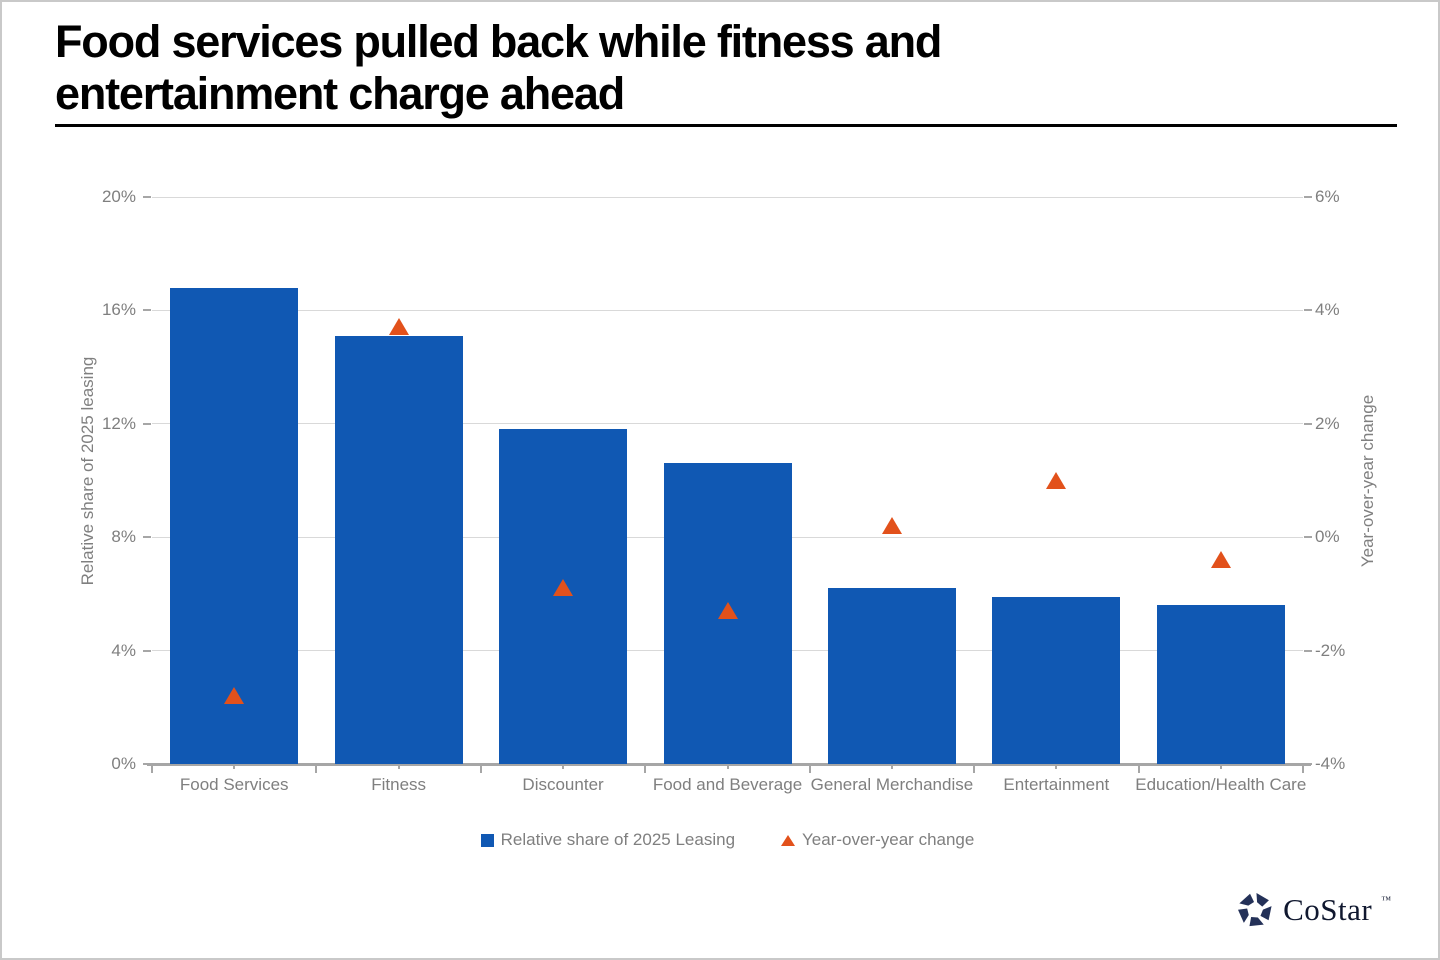 The width and height of the screenshot is (1440, 960). I want to click on left-axis-tick-label: 16%, so click(118, 310).